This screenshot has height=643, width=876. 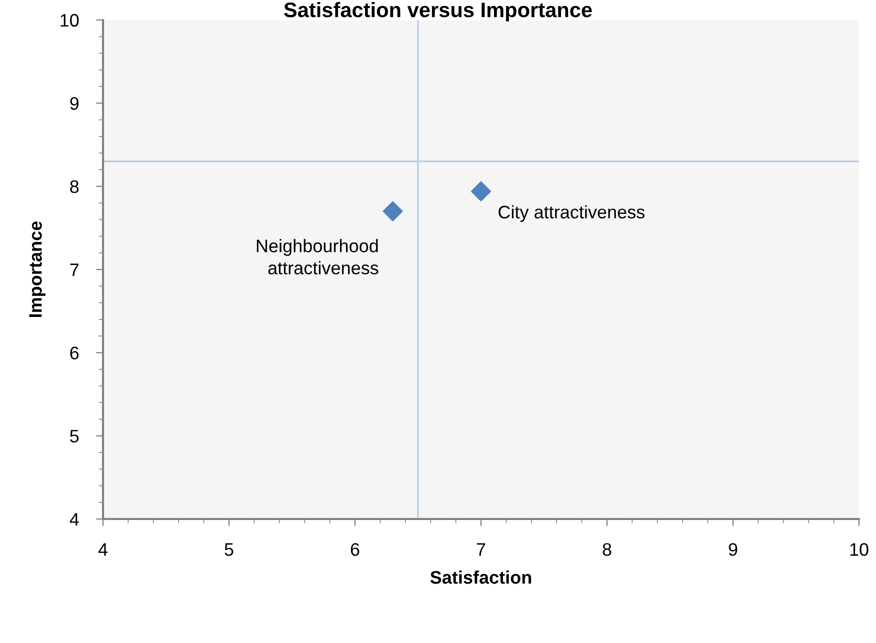 I want to click on y-axis-title: Importance, so click(x=37, y=269).